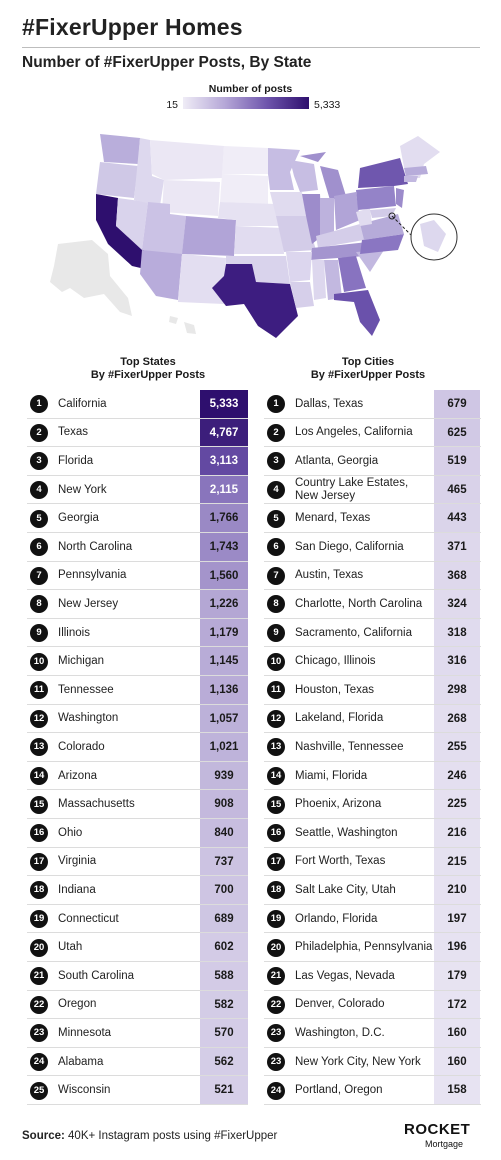 The image size is (501, 1160). What do you see at coordinates (457, 833) in the screenshot?
I see `value-cell: 216` at bounding box center [457, 833].